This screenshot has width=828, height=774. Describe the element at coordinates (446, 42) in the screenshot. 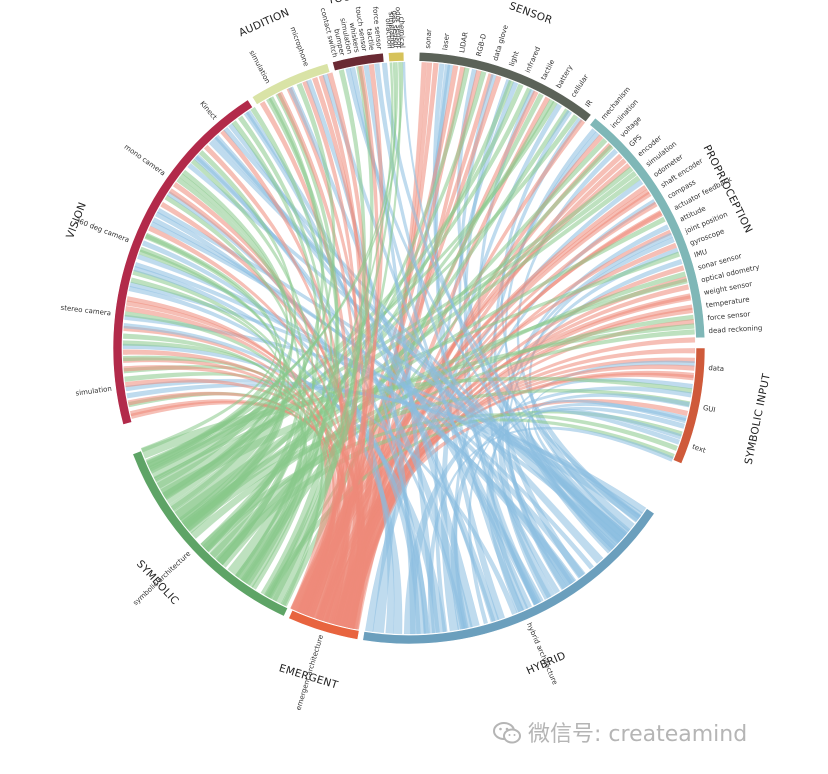

I see `leaf-label-sensor-1: laser` at that location.